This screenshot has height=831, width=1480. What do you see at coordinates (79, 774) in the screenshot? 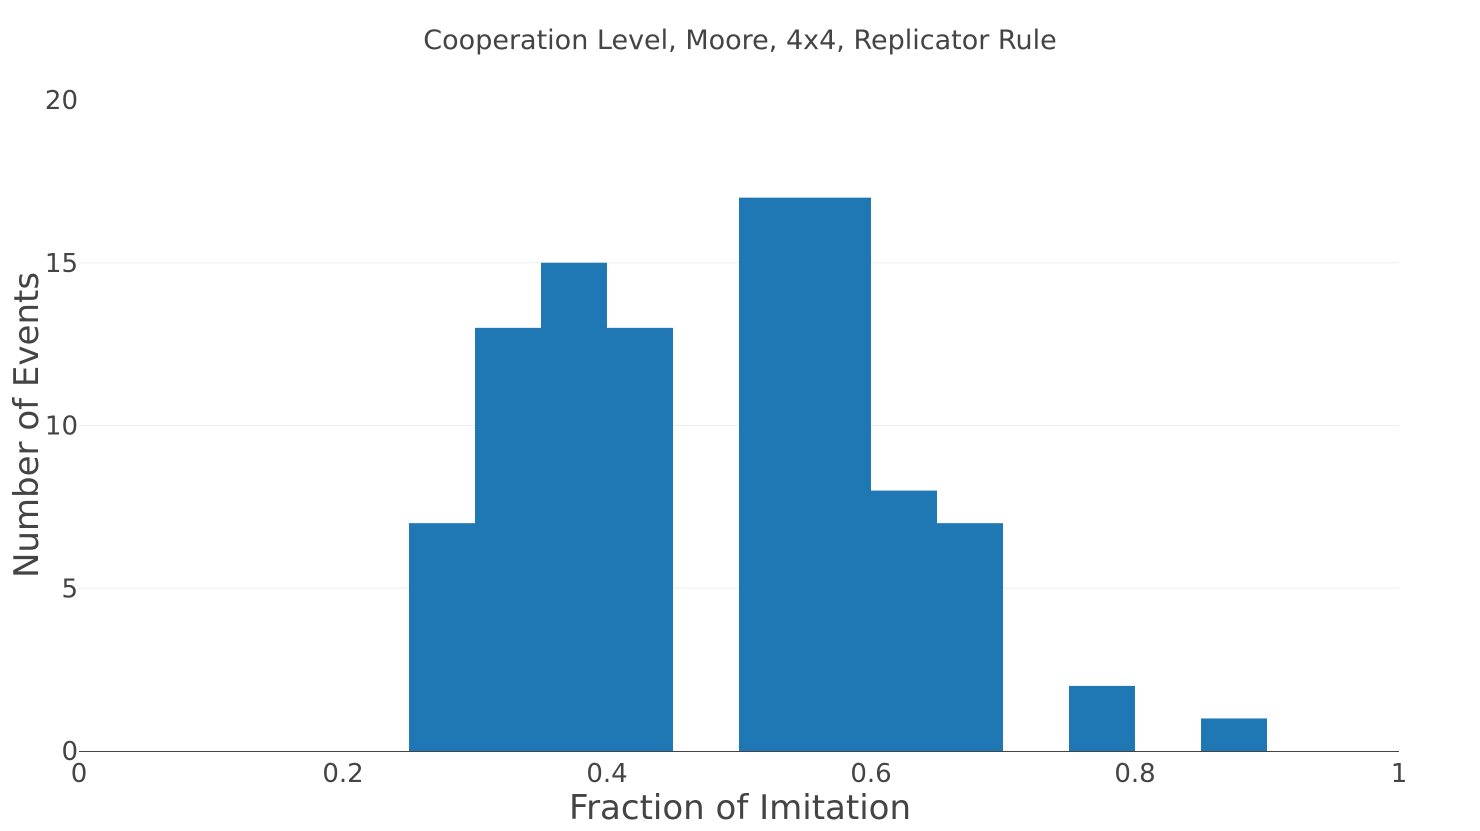
I see `x-tick-label: 0` at bounding box center [79, 774].